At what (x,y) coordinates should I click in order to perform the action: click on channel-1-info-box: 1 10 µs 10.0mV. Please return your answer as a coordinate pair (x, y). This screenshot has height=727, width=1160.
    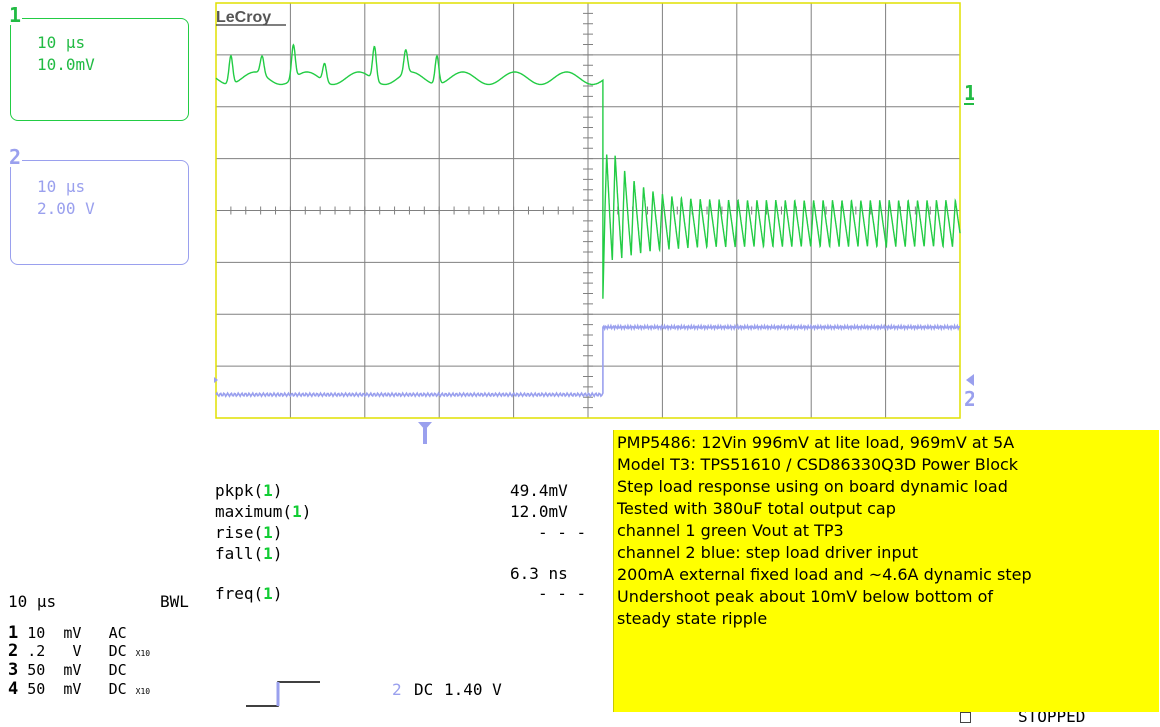
    Looking at the image, I should click on (98, 63).